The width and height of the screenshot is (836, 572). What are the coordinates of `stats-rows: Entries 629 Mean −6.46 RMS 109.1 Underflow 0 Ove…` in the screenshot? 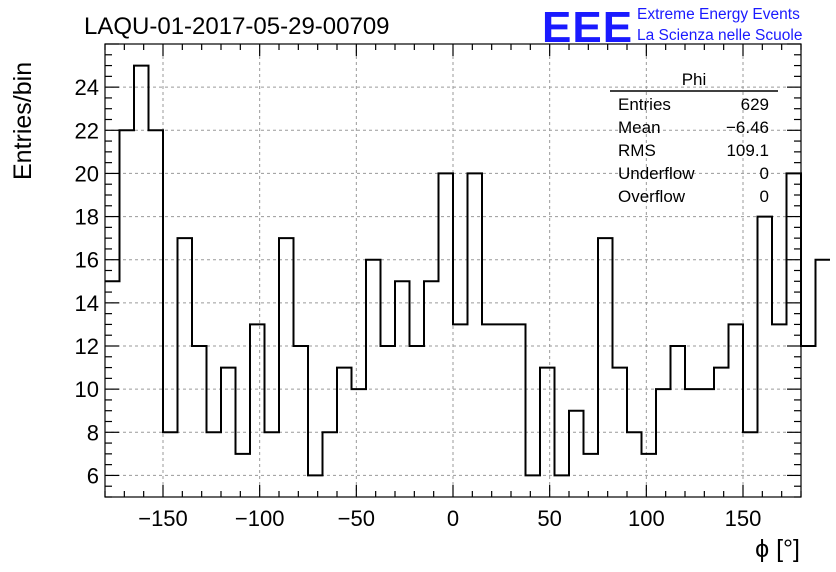 It's located at (693, 150).